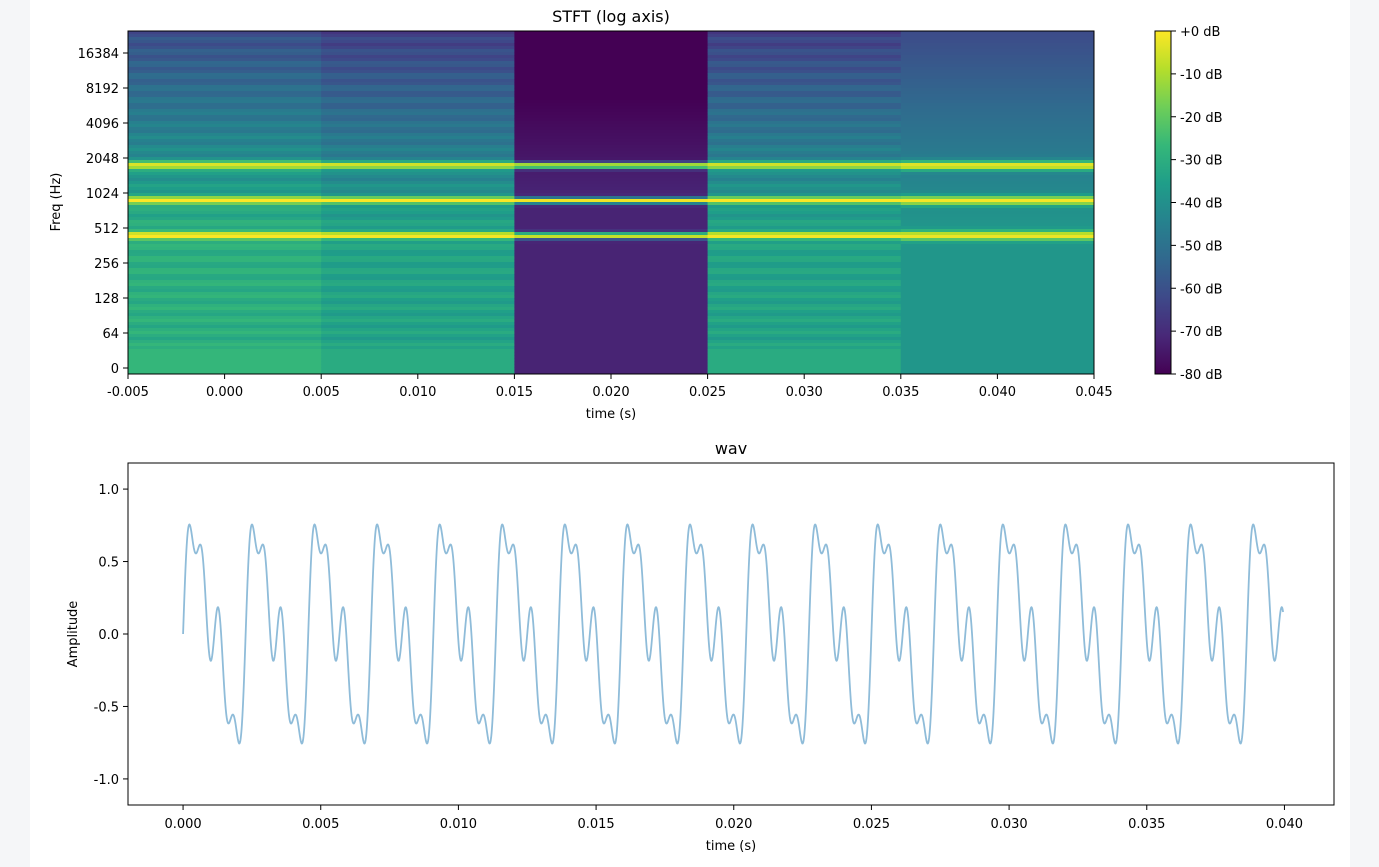 The width and height of the screenshot is (1379, 867). Describe the element at coordinates (1201, 332) in the screenshot. I see `colorbar-tick-label: -70 dB` at that location.